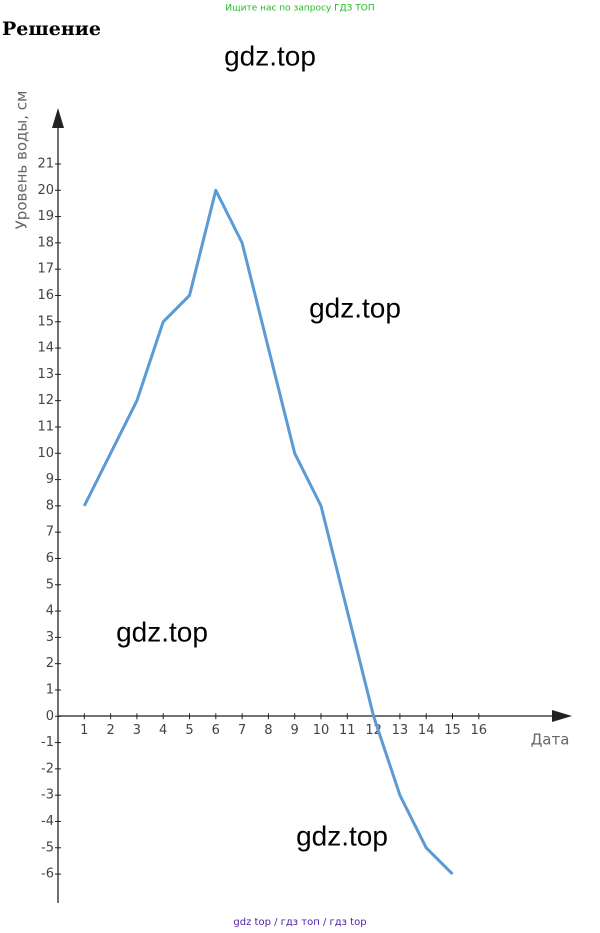  I want to click on y-tick-label: 6, so click(50, 558).